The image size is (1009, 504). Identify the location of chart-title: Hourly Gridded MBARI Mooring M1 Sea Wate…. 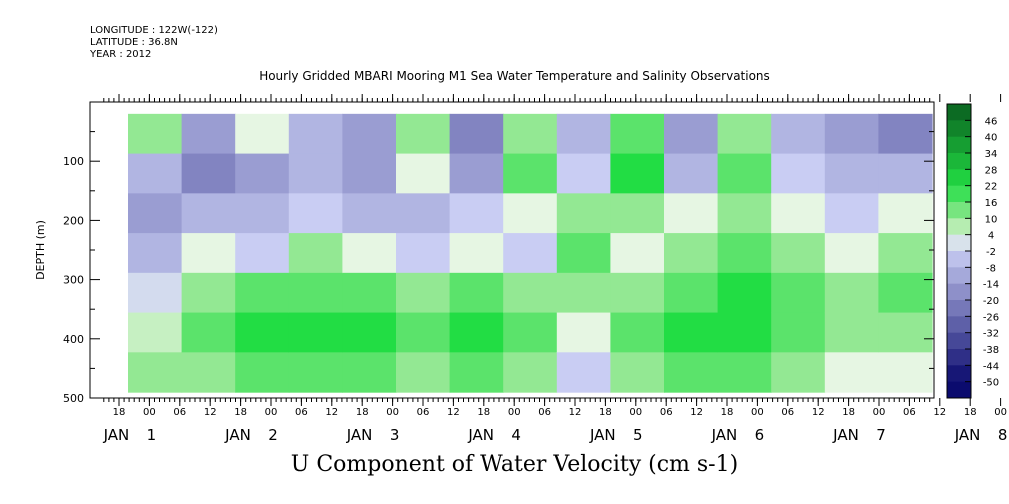
(514, 76).